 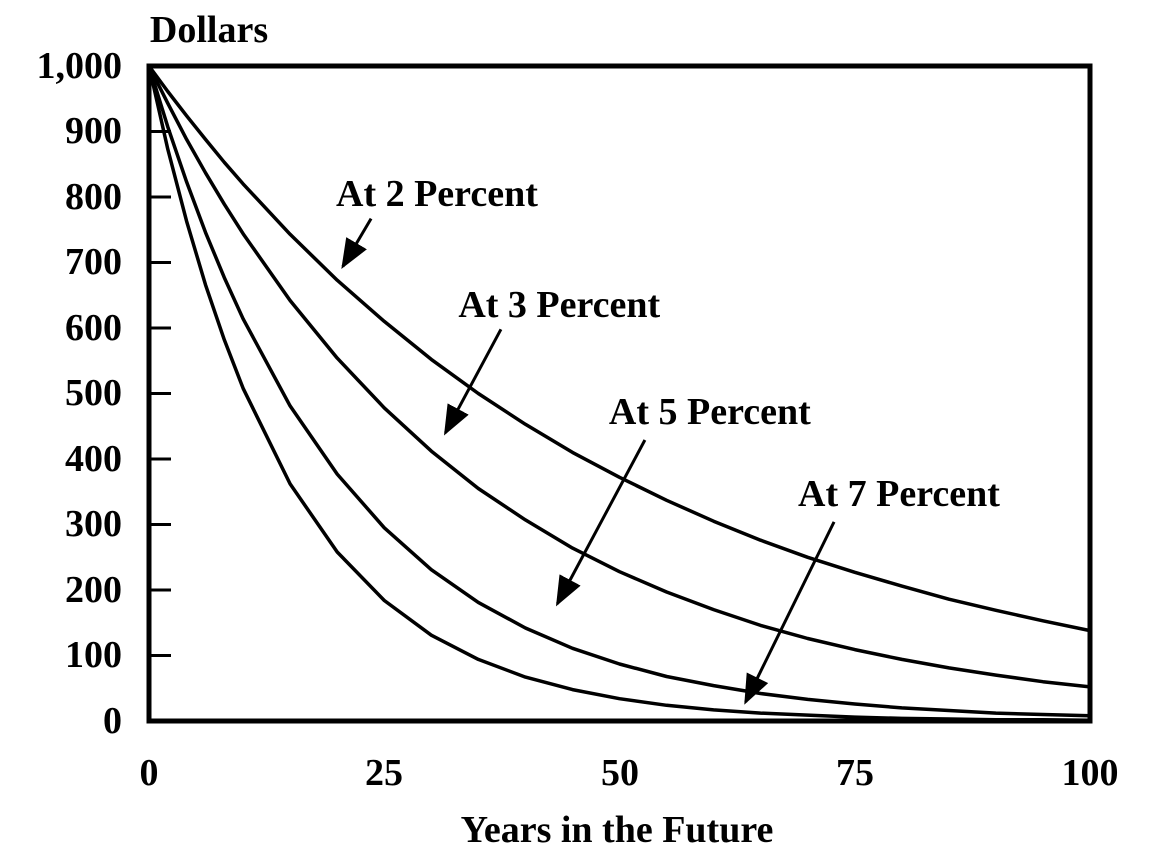 What do you see at coordinates (384, 773) in the screenshot?
I see `x-tick-label-25: 25` at bounding box center [384, 773].